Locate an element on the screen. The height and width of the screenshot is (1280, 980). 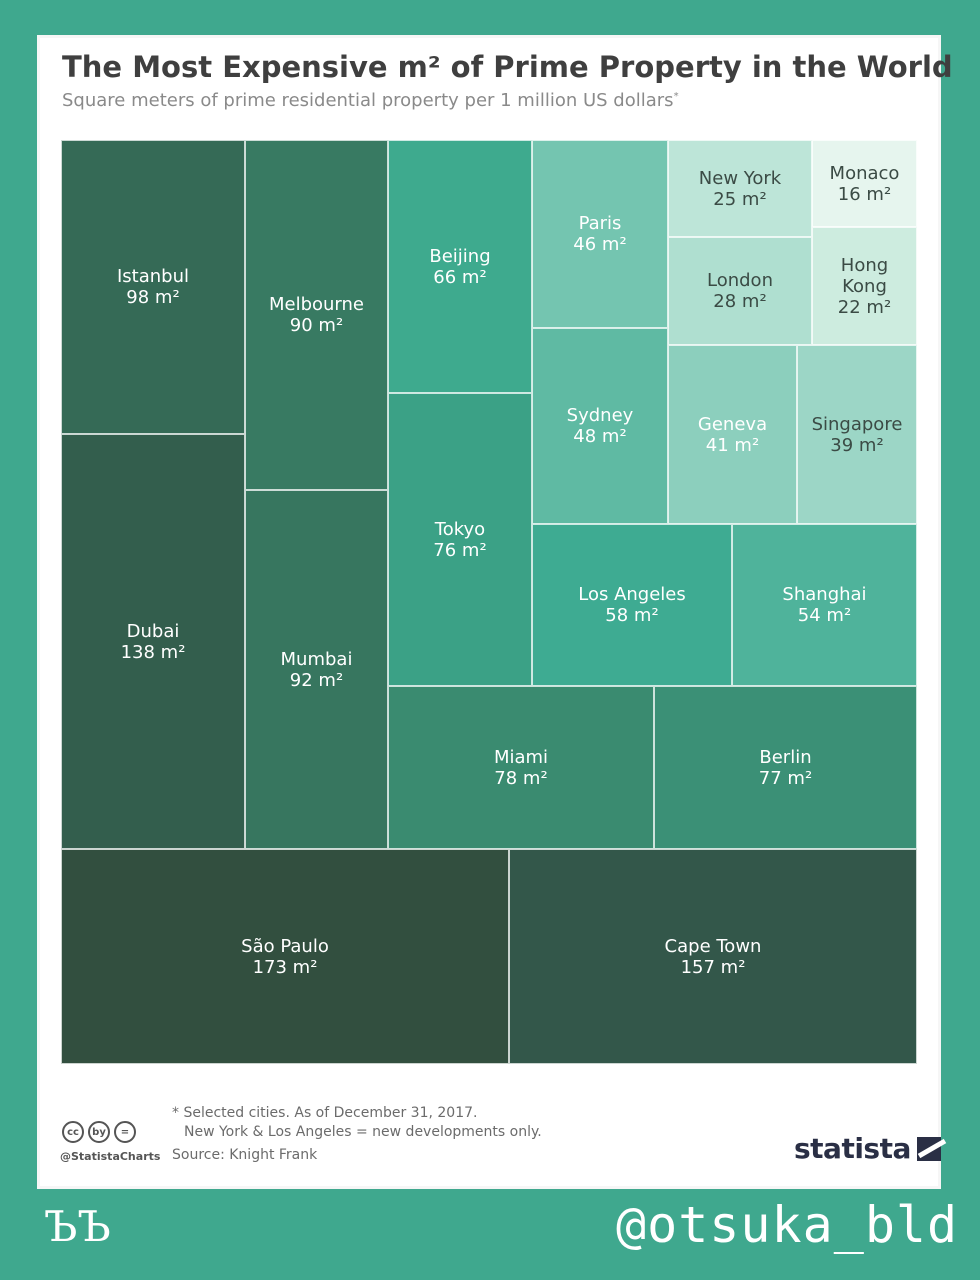
tile-value-label: 41 m² is located at coordinates (732, 445).